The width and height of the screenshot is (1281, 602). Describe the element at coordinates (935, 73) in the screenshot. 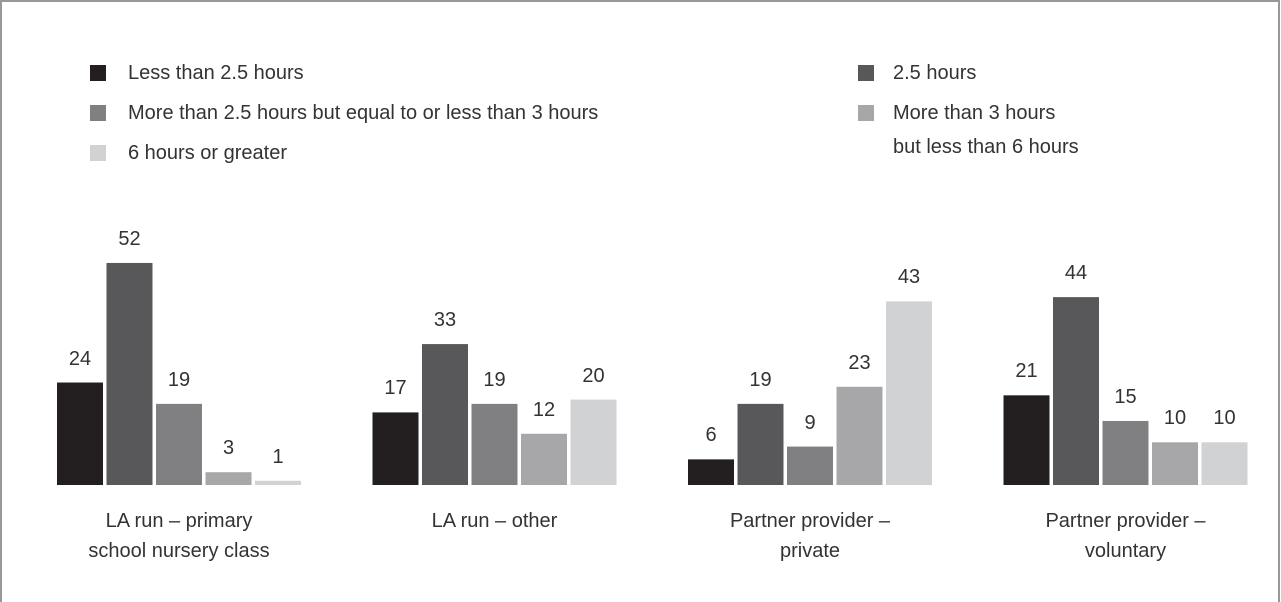

I see `legend-label: 2.5 hours` at that location.